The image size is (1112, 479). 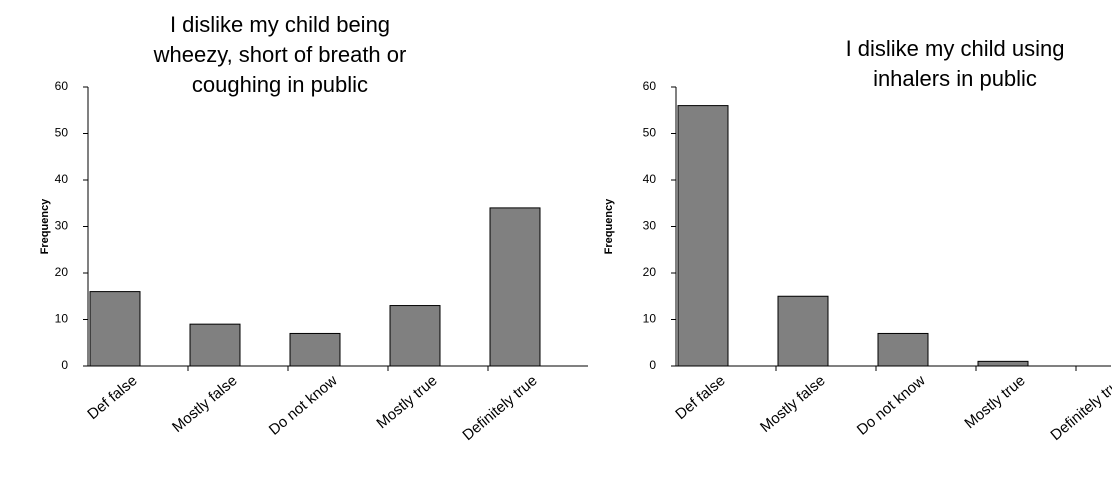 I want to click on chart-title: inhalers in public, so click(x=955, y=78).